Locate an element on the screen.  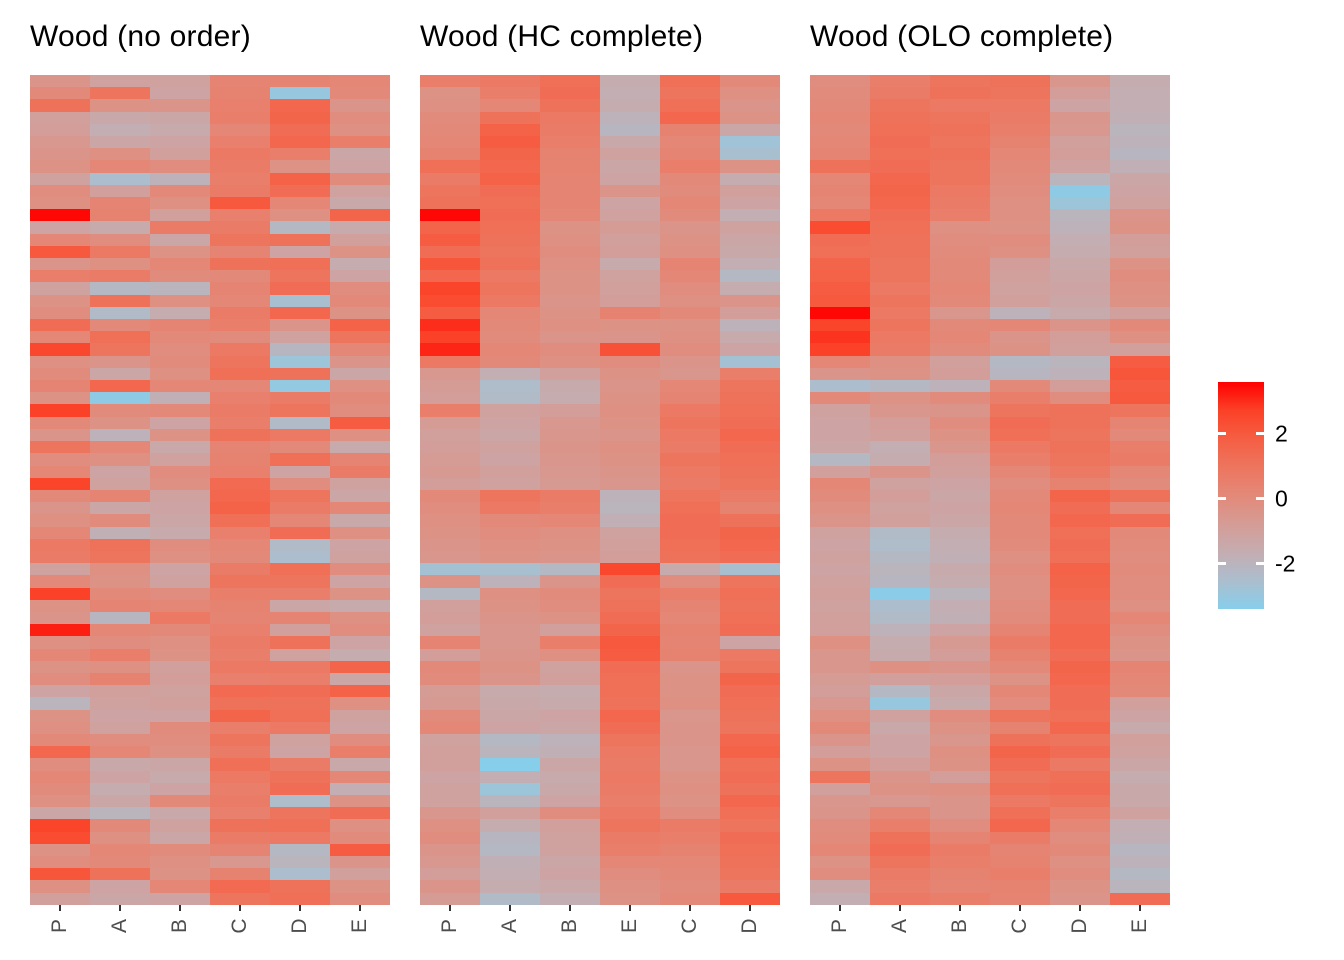
x-axis-tick is located at coordinates (450, 908).